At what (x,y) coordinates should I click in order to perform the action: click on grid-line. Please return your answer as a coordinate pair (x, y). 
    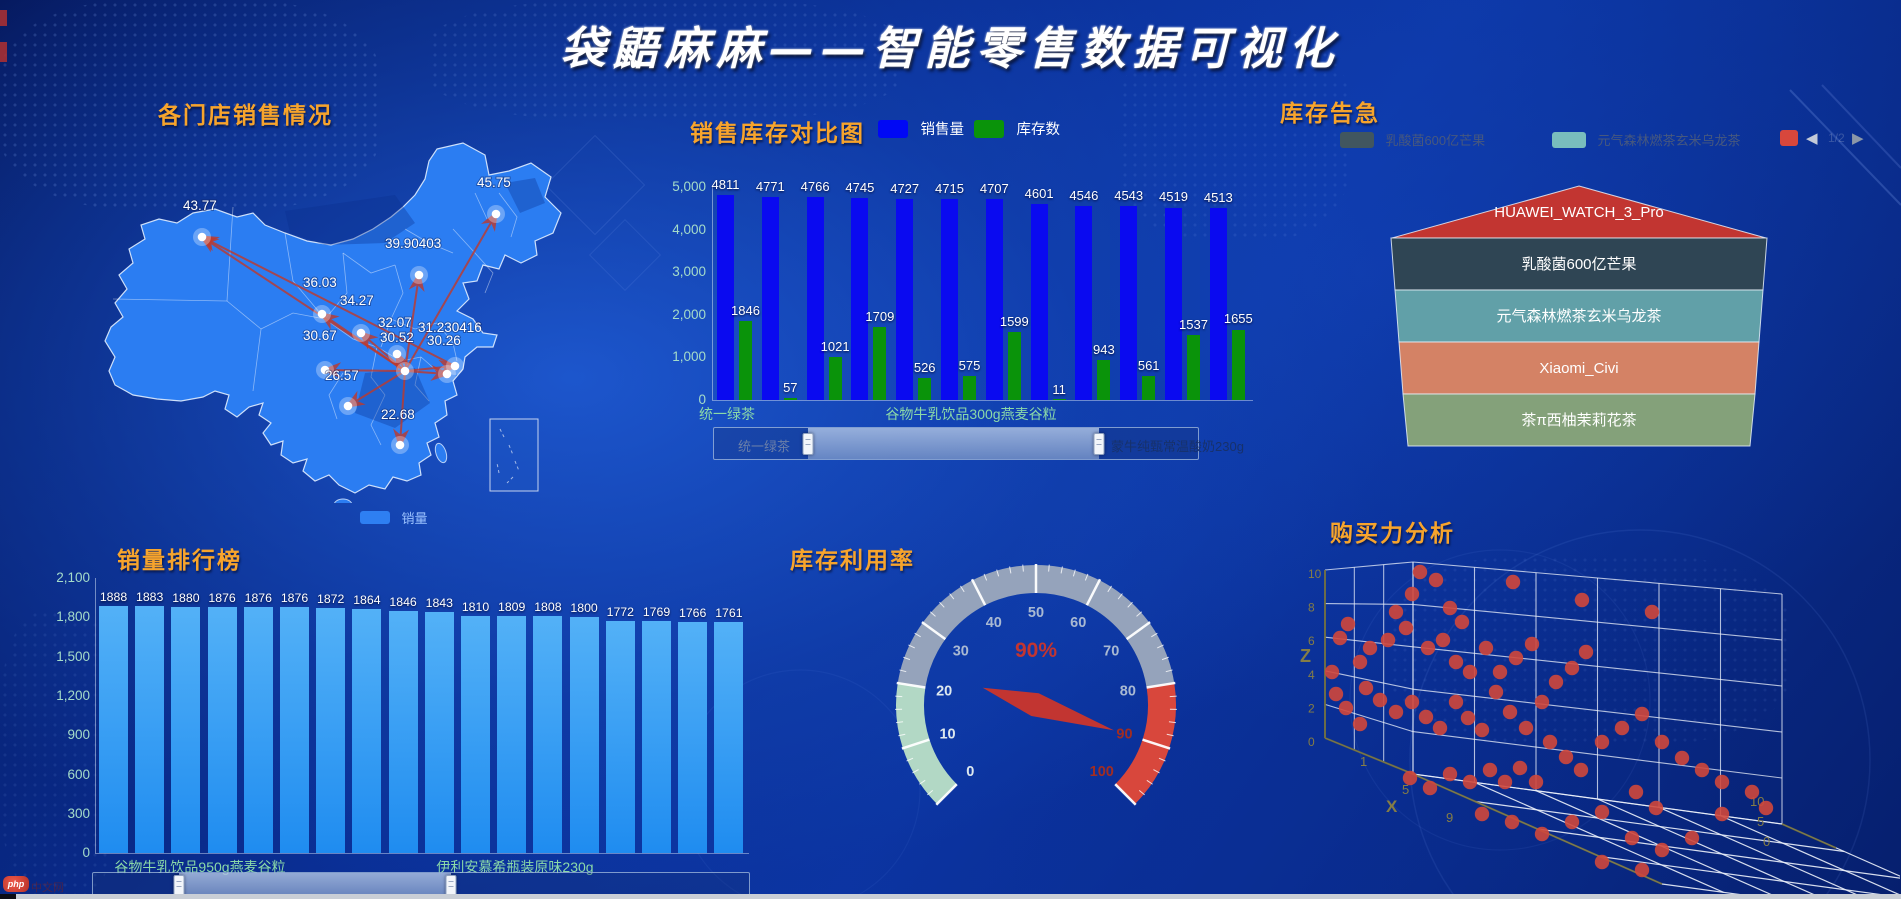
    Looking at the image, I should click on (1719, 891).